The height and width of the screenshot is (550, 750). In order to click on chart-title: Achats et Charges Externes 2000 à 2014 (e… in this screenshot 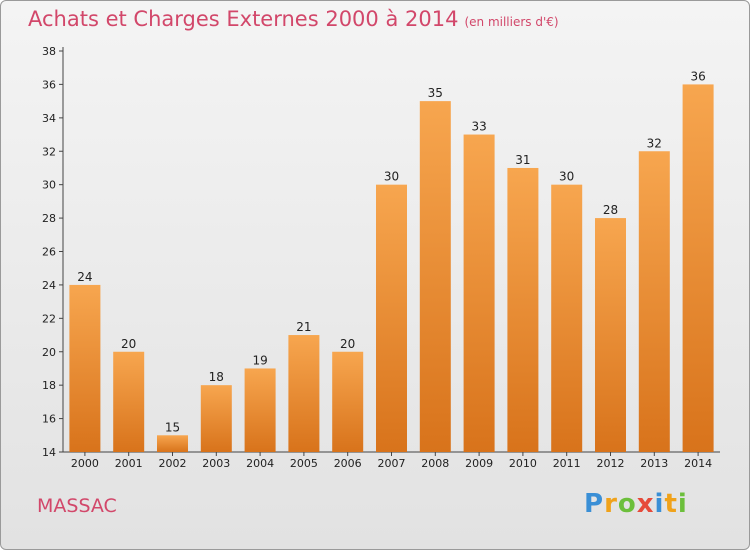, I will do `click(293, 19)`.